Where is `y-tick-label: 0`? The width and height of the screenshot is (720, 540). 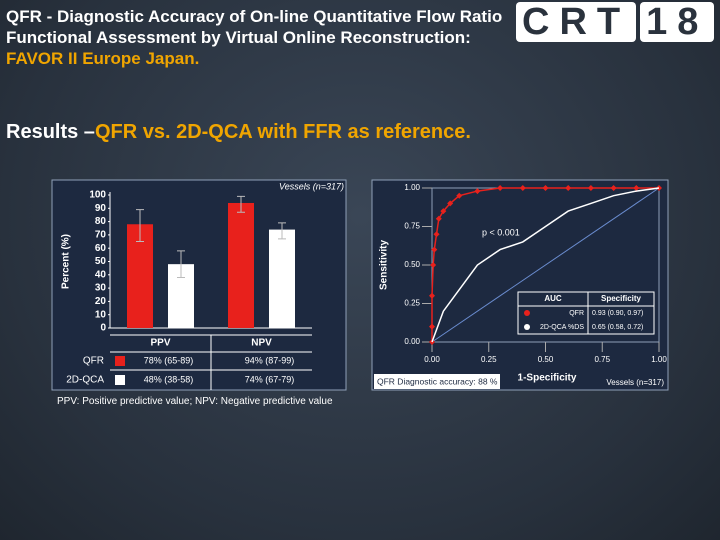 y-tick-label: 0 is located at coordinates (103, 328).